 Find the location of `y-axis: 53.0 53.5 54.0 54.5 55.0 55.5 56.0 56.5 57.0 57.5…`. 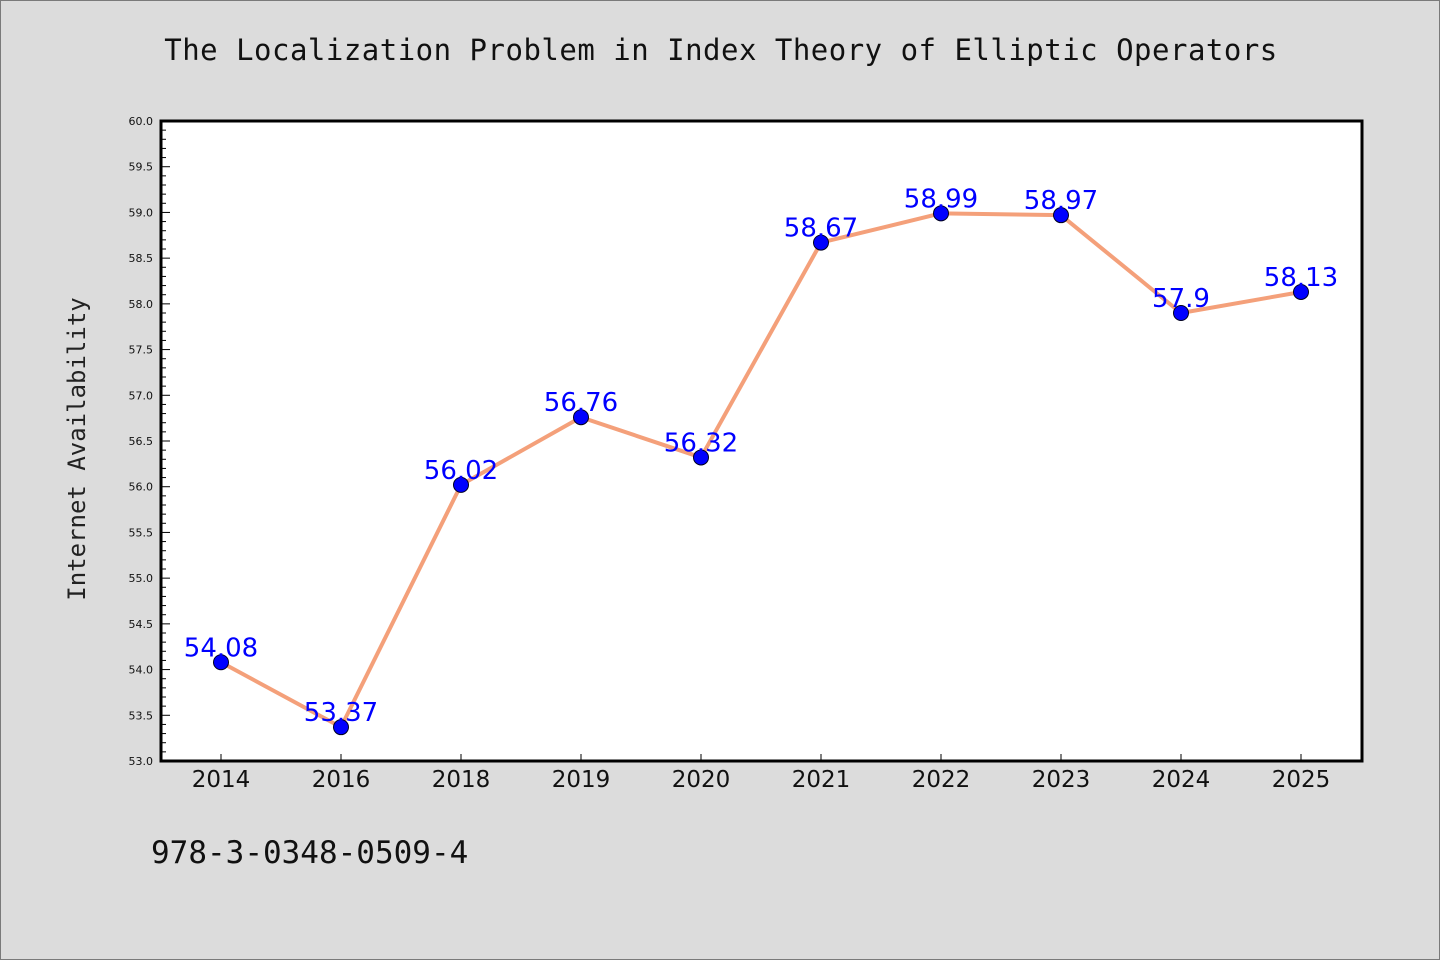

y-axis: 53.0 53.5 54.0 54.5 55.0 55.5 56.0 56.5 57.0 57.5… is located at coordinates (149, 441).